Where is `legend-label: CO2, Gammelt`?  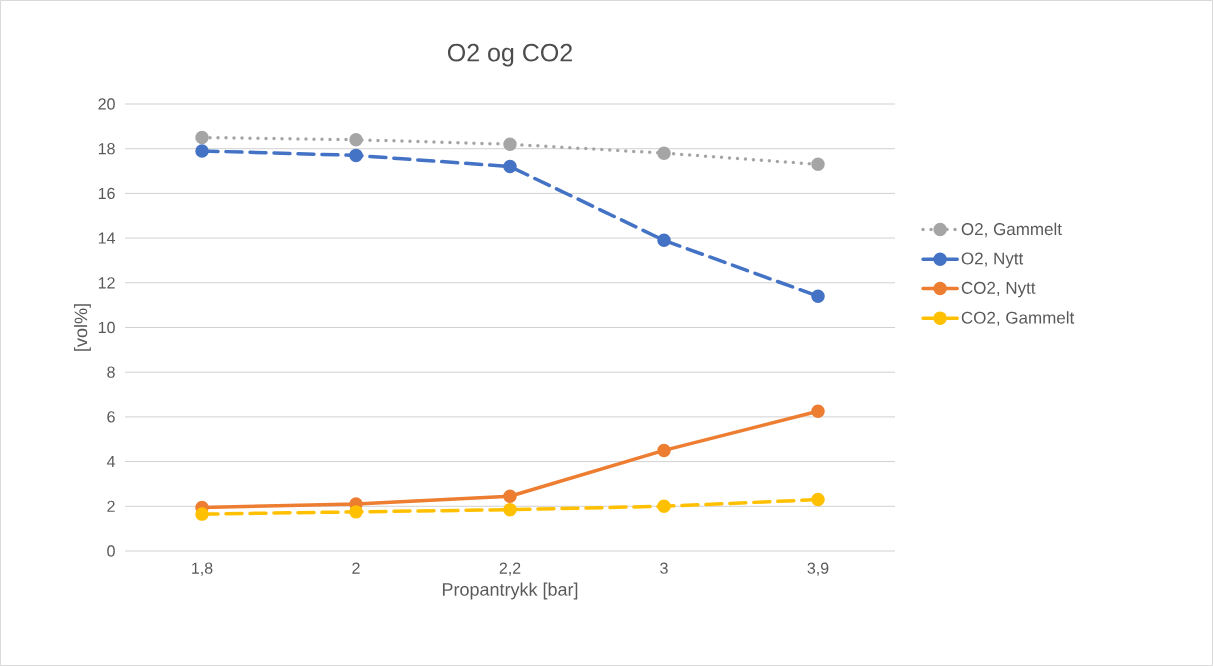
legend-label: CO2, Gammelt is located at coordinates (1018, 318).